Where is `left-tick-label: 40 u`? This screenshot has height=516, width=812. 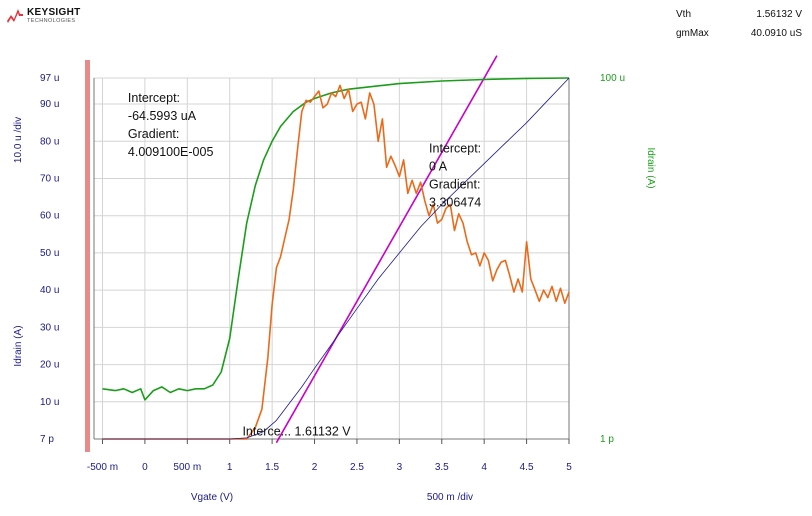 left-tick-label: 40 u is located at coordinates (49, 290).